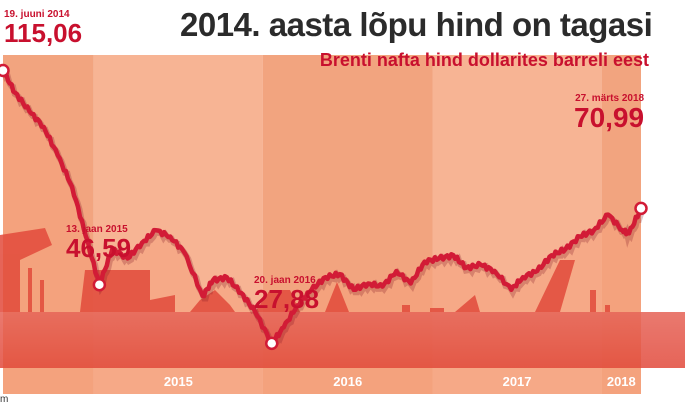  Describe the element at coordinates (43, 33) in the screenshot. I see `annotation-value: 115,06` at that location.